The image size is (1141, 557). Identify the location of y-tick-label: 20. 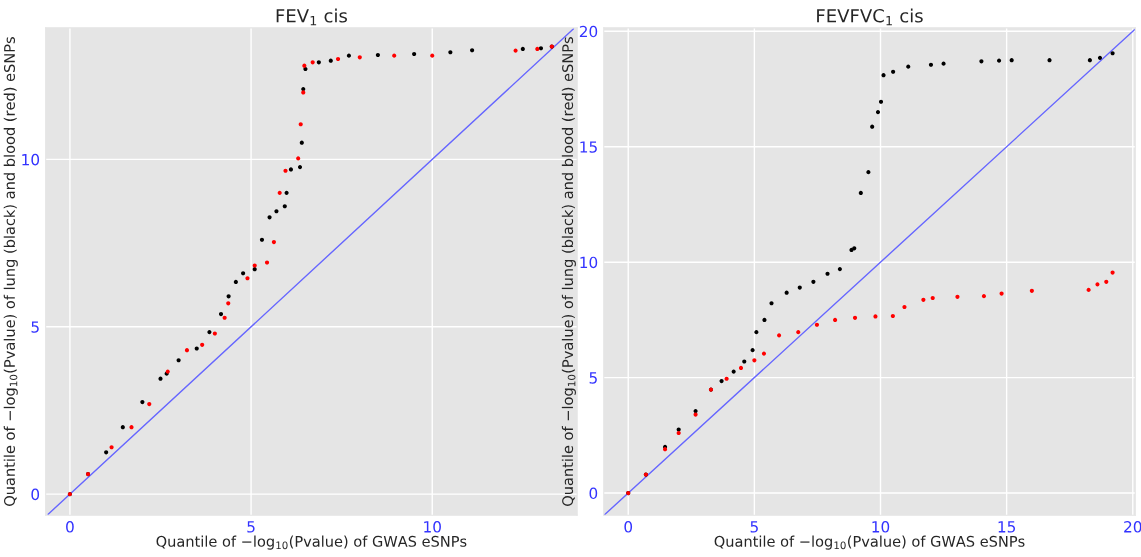
(588, 31).